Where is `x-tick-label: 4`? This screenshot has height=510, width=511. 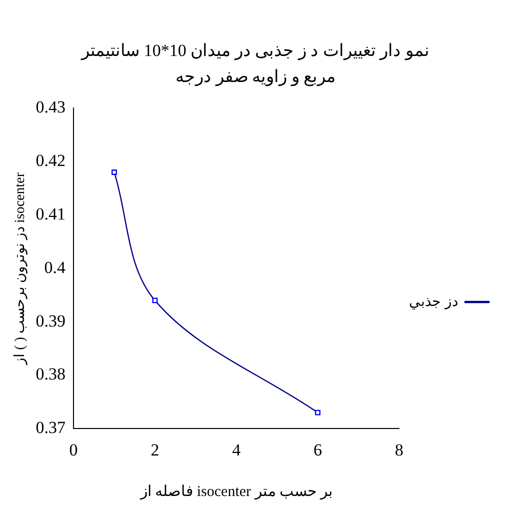 x-tick-label: 4 is located at coordinates (237, 450).